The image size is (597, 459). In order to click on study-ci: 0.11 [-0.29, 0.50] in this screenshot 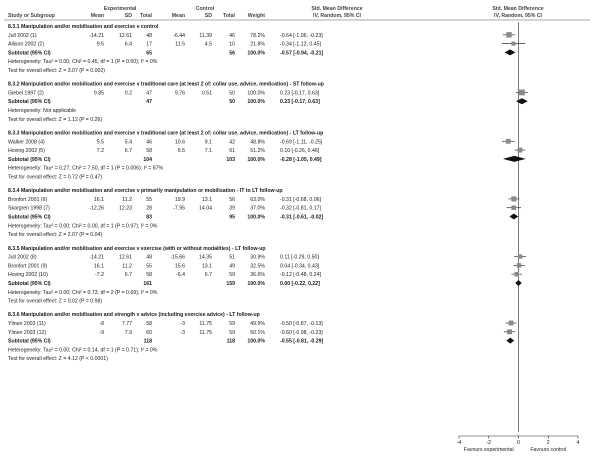, I will do `click(299, 258)`.